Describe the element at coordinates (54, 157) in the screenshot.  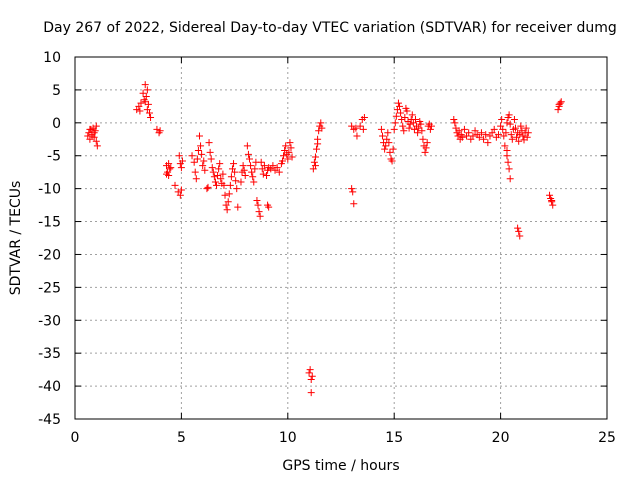
I see `y-tick-label: -5` at that location.